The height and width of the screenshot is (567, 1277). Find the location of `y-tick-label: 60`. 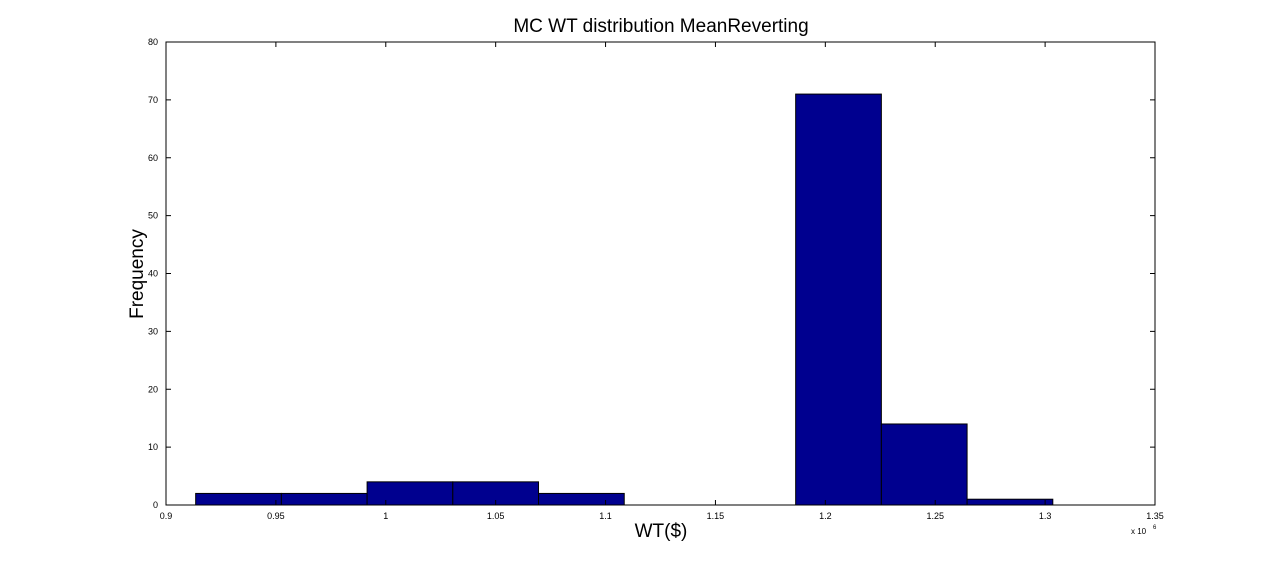

y-tick-label: 60 is located at coordinates (153, 158).